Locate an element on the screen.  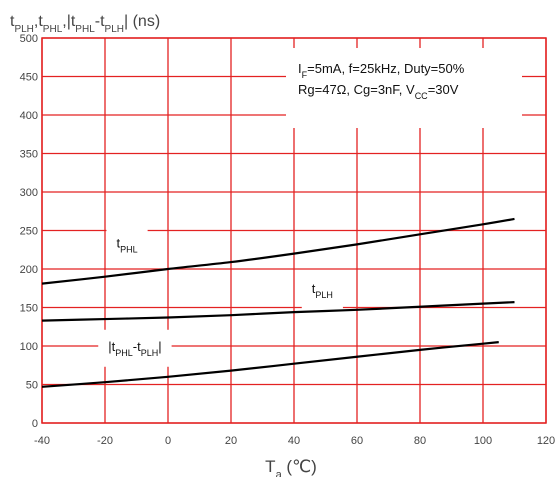
series-label-2: tPLH is located at coordinates (322, 291).